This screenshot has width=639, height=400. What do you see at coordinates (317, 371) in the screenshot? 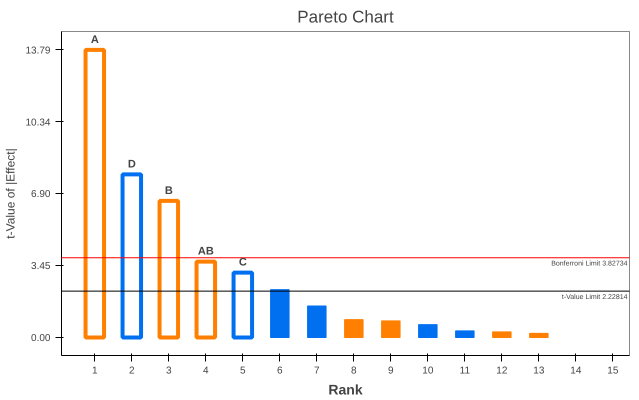
I see `x-tick-label: 7` at bounding box center [317, 371].